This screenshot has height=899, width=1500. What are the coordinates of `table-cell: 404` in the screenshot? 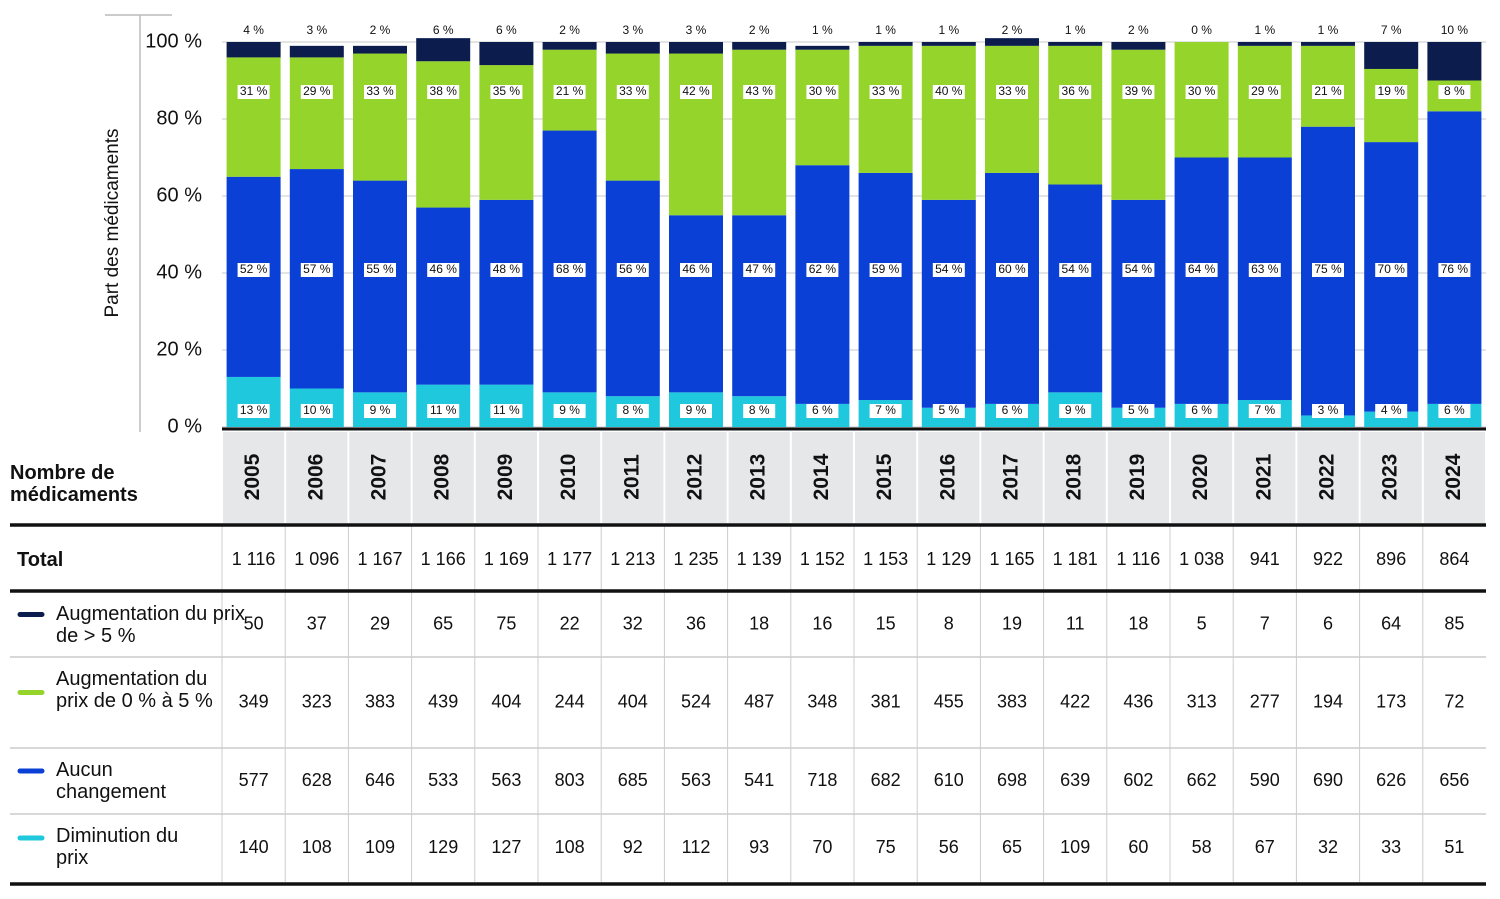 It's located at (633, 701).